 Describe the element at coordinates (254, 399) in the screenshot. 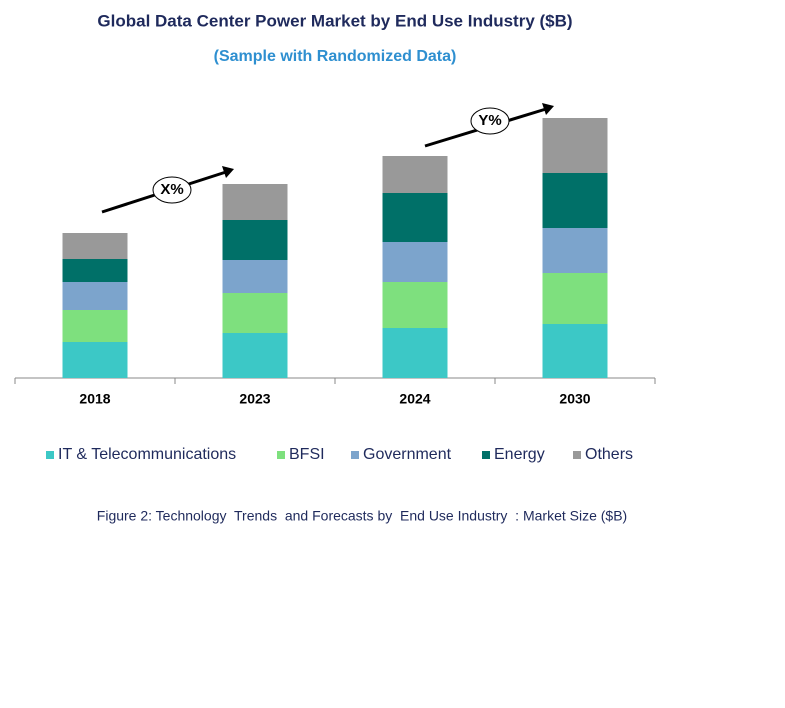

I see `x-tick-label: 2023` at that location.